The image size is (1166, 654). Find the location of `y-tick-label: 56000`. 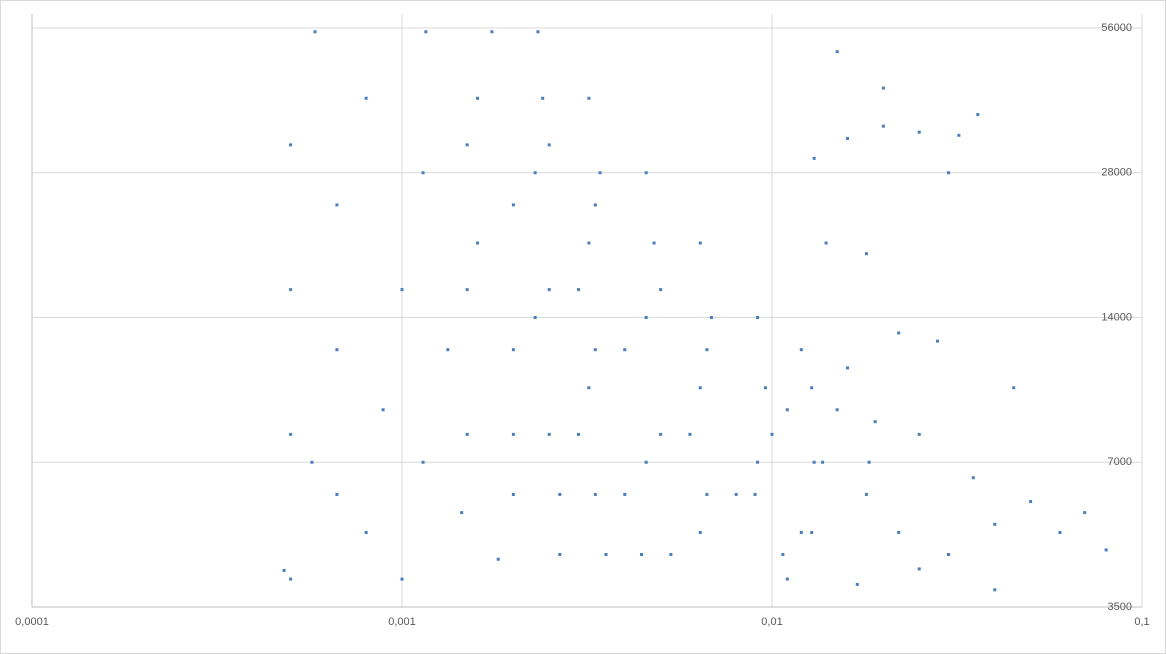

y-tick-label: 56000 is located at coordinates (1116, 28).